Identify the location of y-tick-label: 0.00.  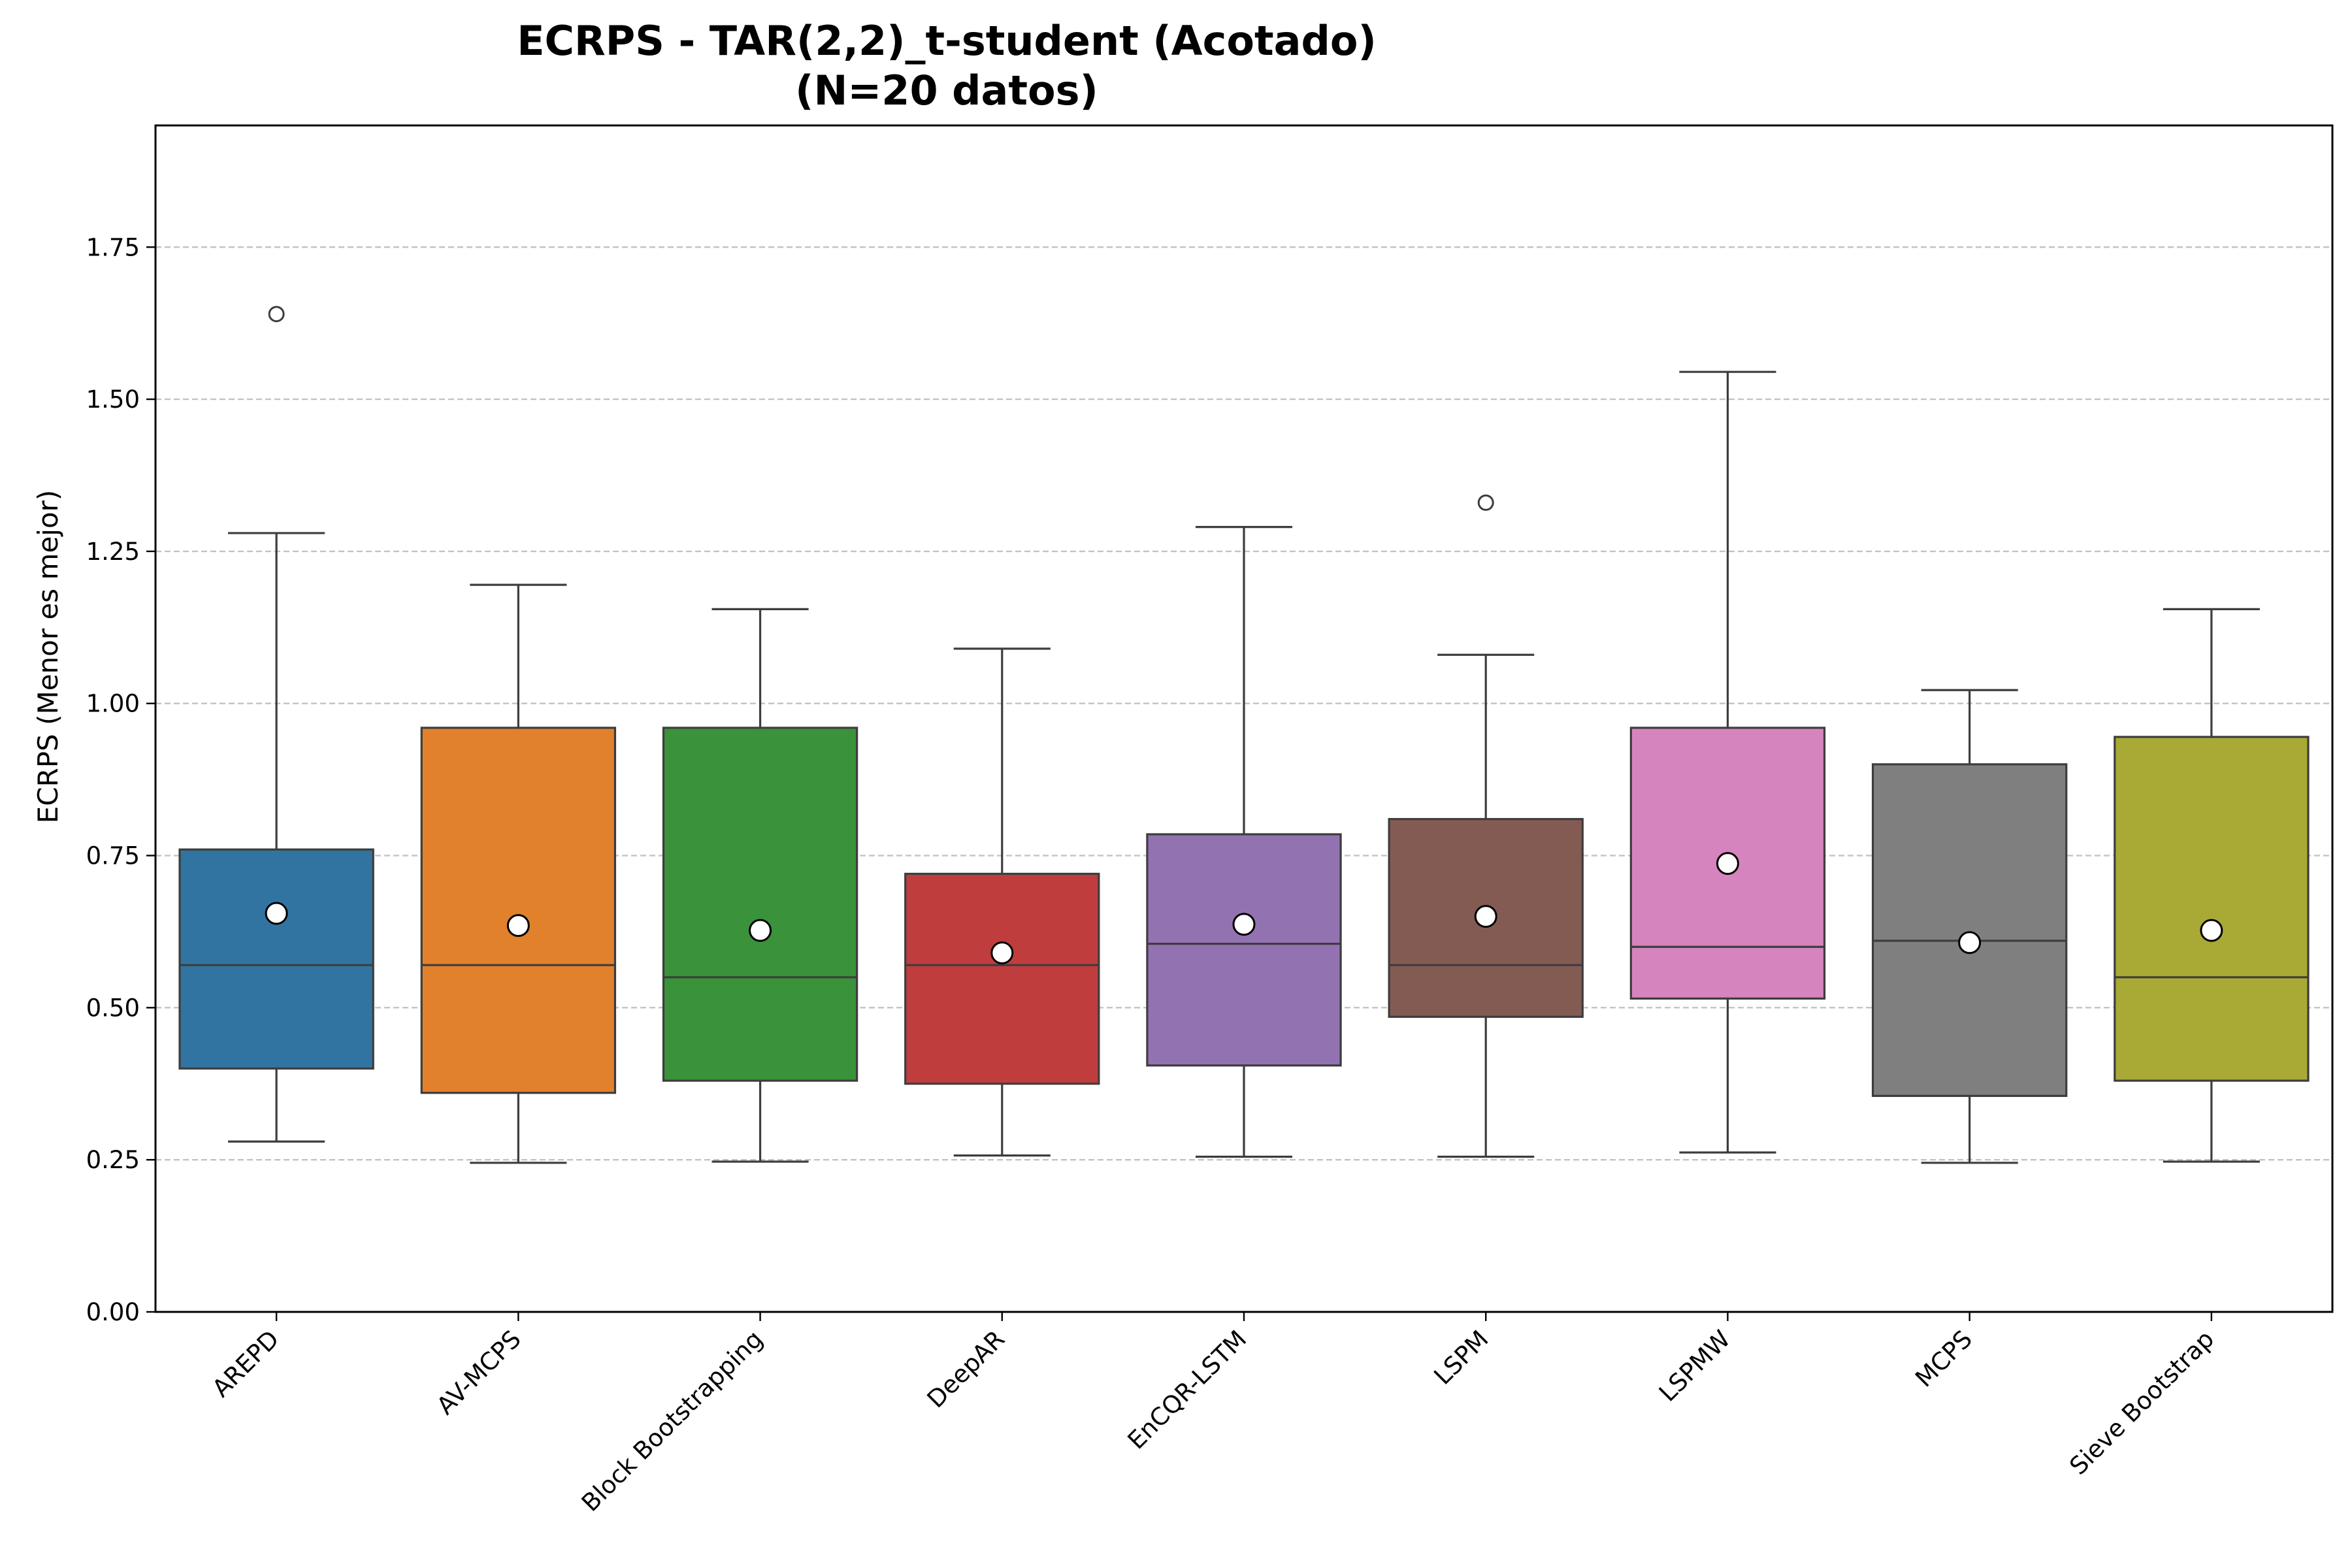
(113, 1312).